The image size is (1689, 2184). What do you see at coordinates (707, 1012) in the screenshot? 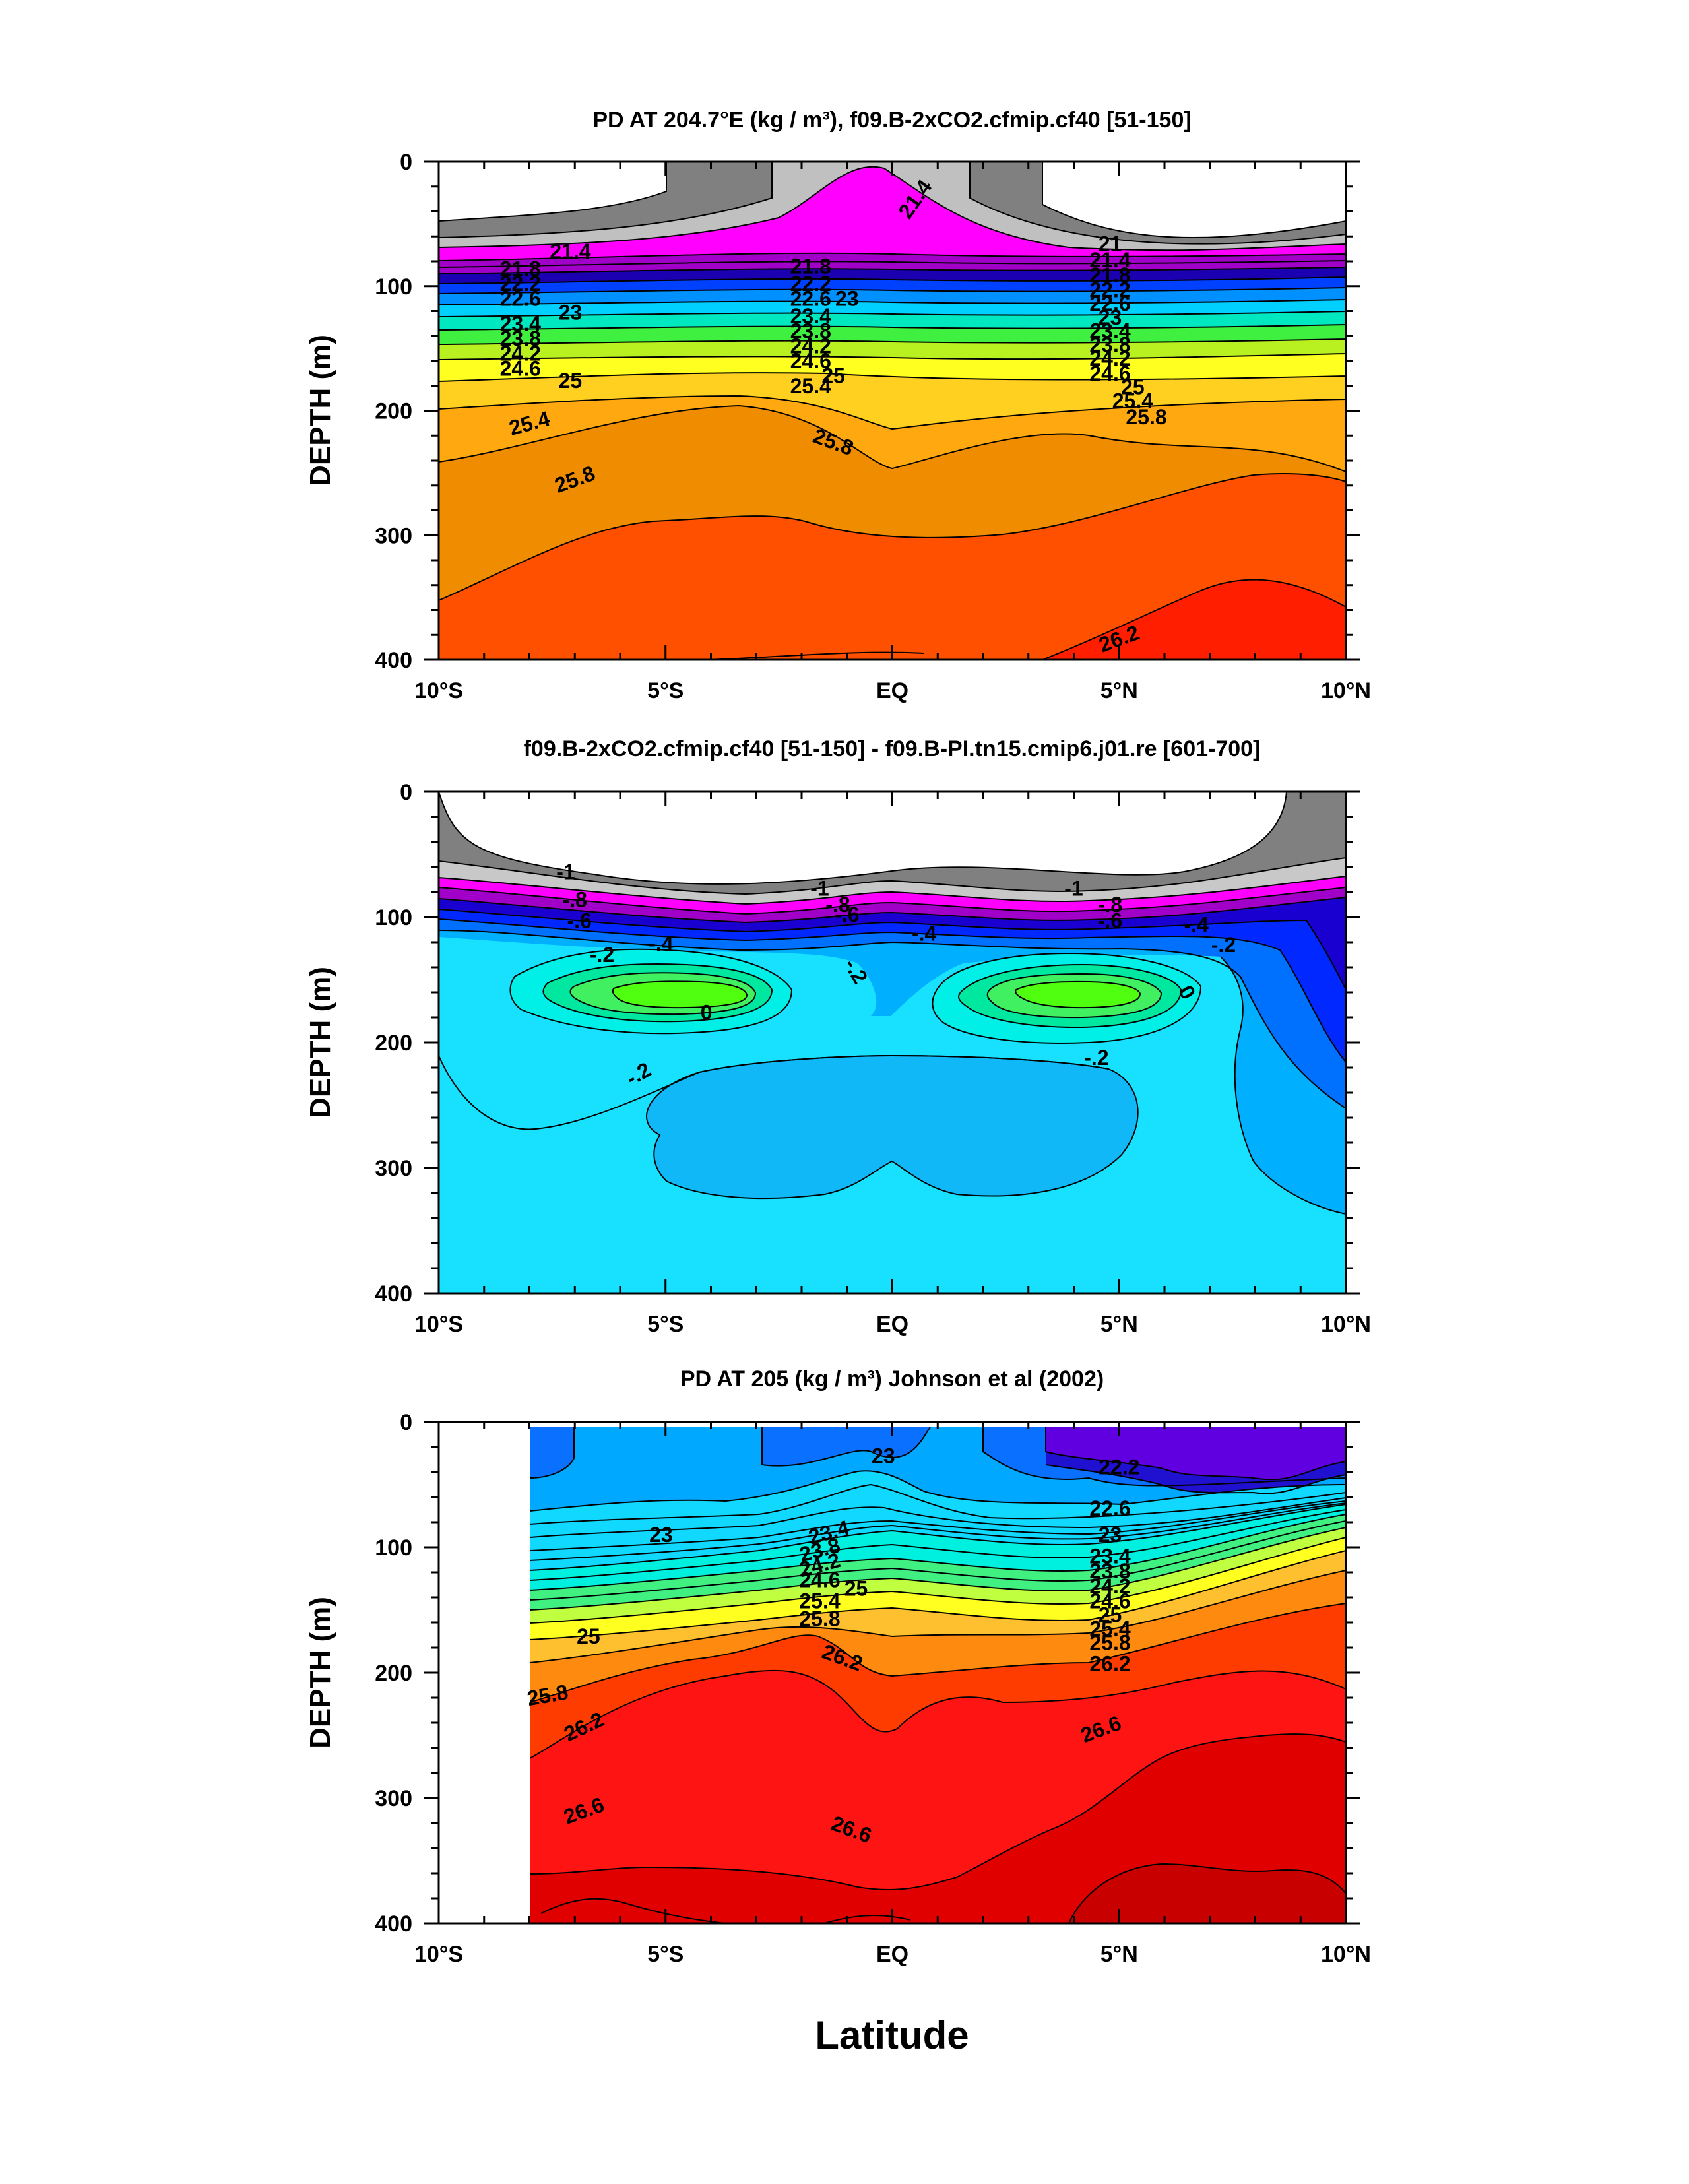
I see `contour-label: 0` at bounding box center [707, 1012].